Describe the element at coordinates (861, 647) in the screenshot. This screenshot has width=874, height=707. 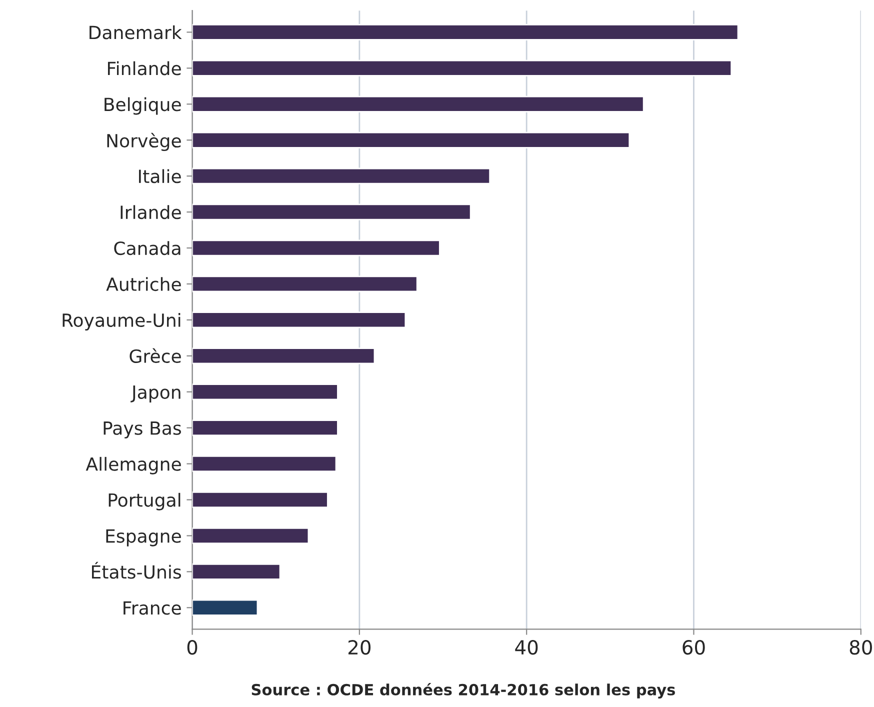
I see `x-tick-label: 80` at that location.